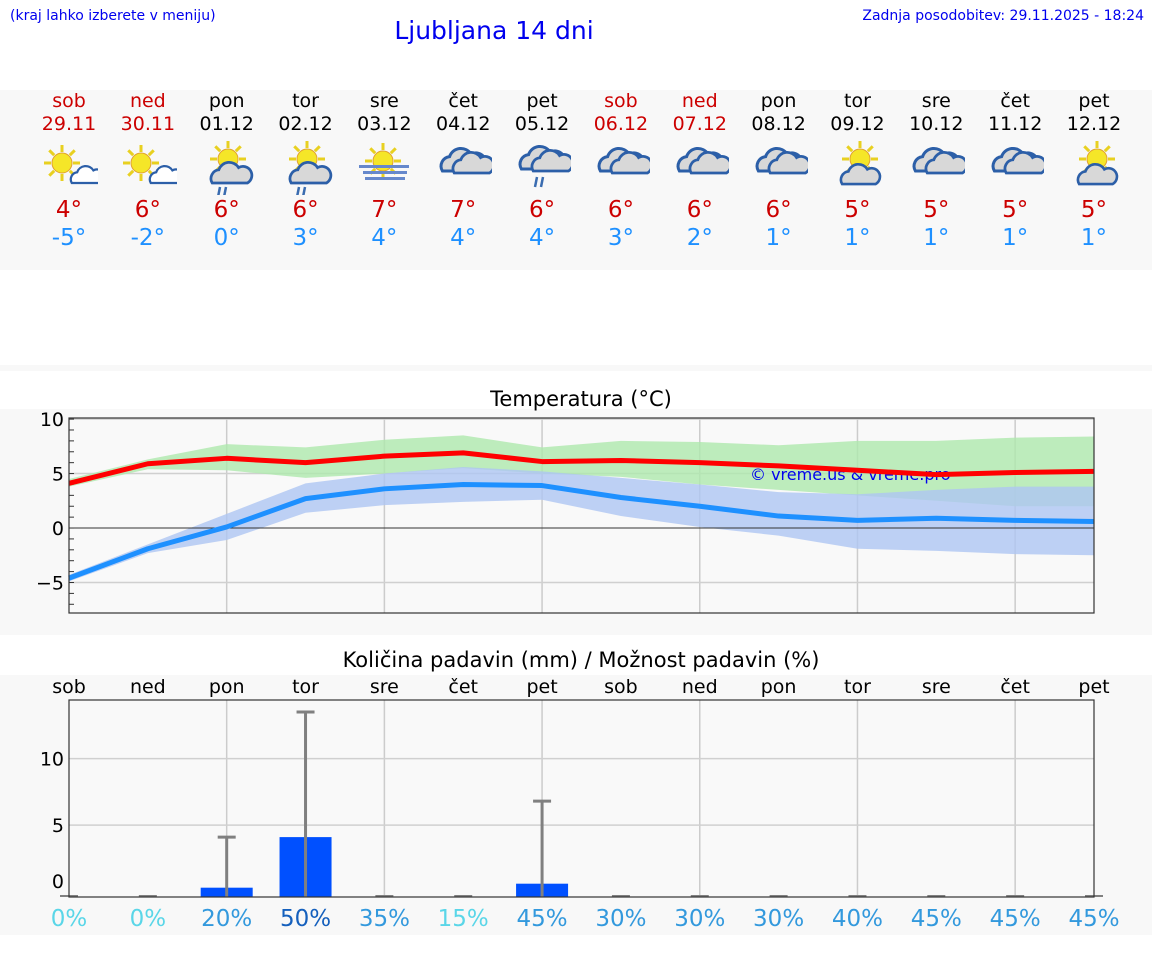  I want to click on day-name: pon, so click(226, 101).